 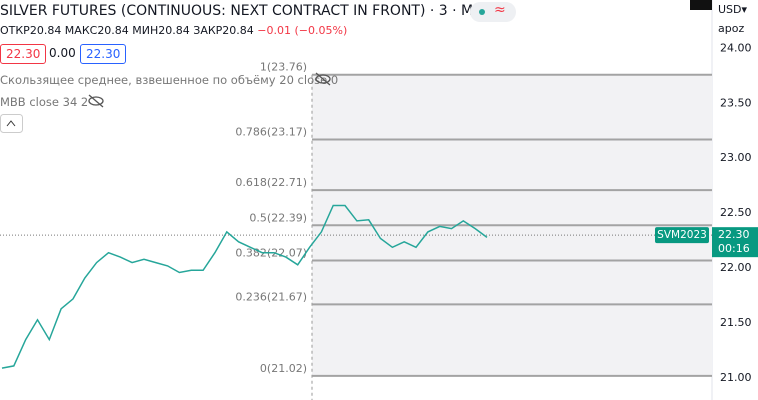 What do you see at coordinates (736, 377) in the screenshot?
I see `price-tick-label: 21.00` at bounding box center [736, 377].